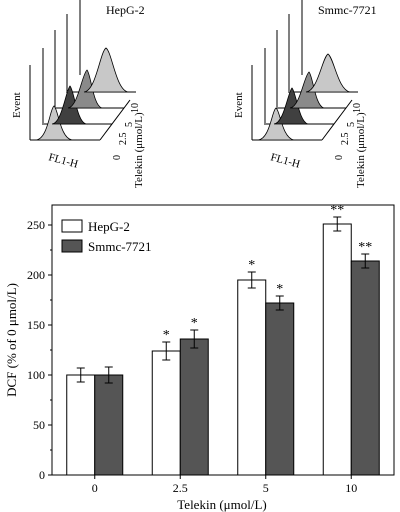 This screenshot has height=512, width=400. I want to click on flow-panel-title: HepG-2, so click(125, 10).